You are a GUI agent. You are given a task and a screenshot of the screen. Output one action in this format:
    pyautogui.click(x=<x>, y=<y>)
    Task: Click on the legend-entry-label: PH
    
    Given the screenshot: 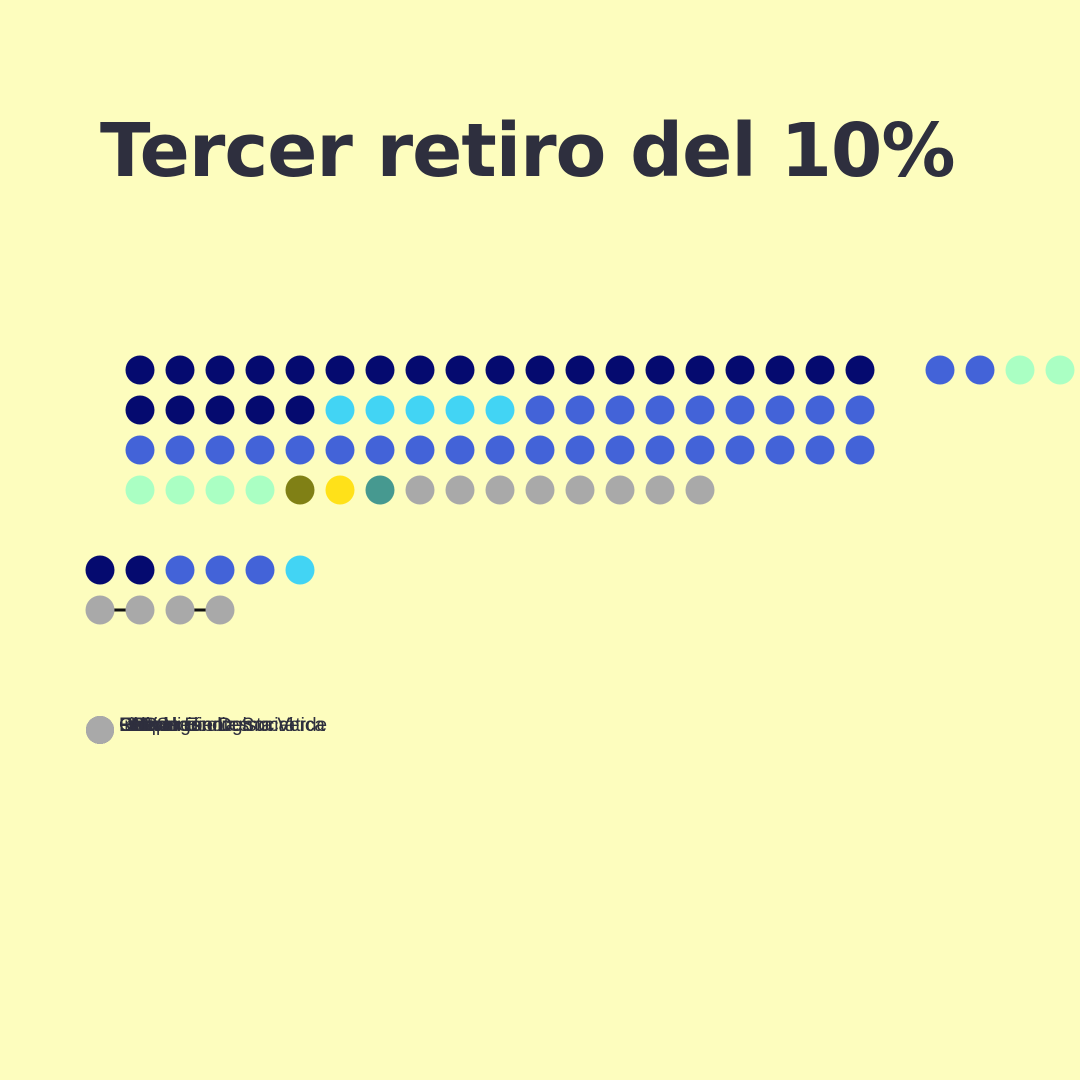 What is the action you would take?
    pyautogui.click(x=132, y=725)
    